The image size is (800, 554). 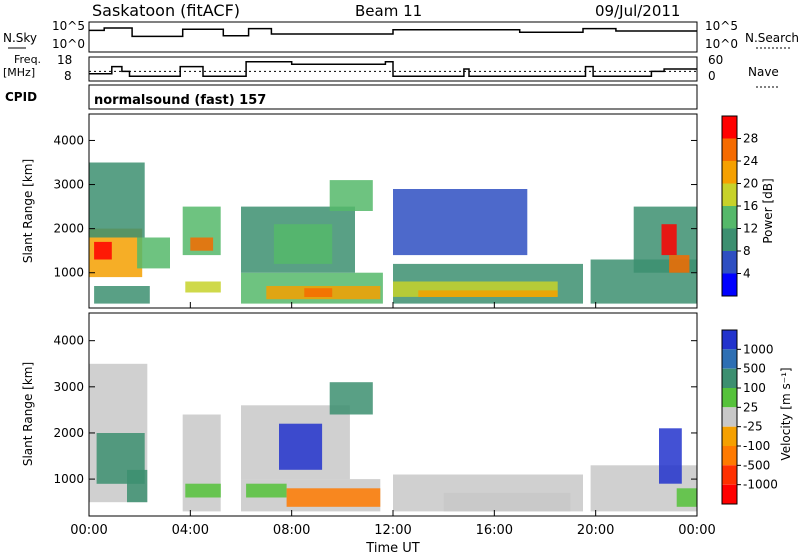 I want to click on cpid-label: CPID, so click(x=21, y=97).